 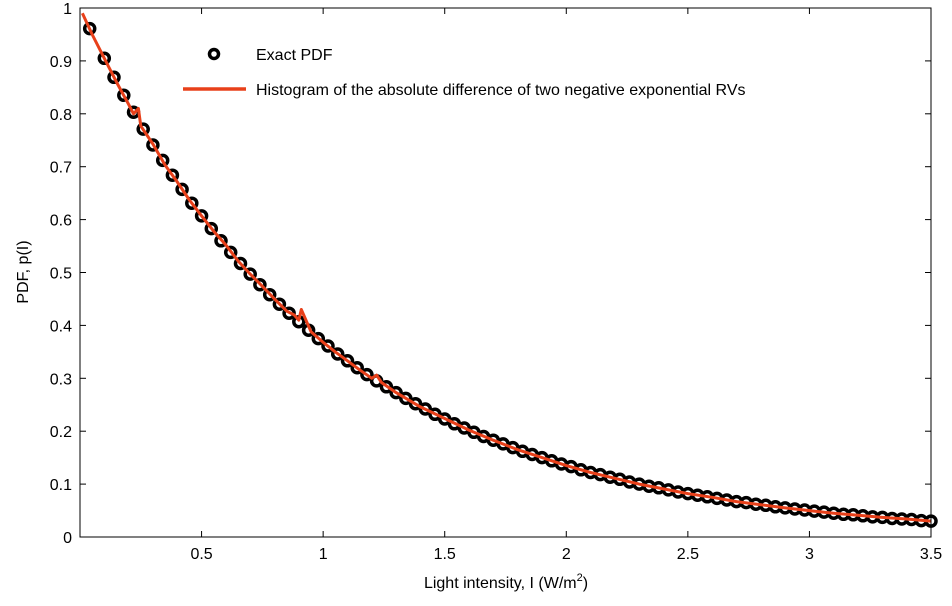 I want to click on x-tick-label: 3, so click(x=809, y=554).